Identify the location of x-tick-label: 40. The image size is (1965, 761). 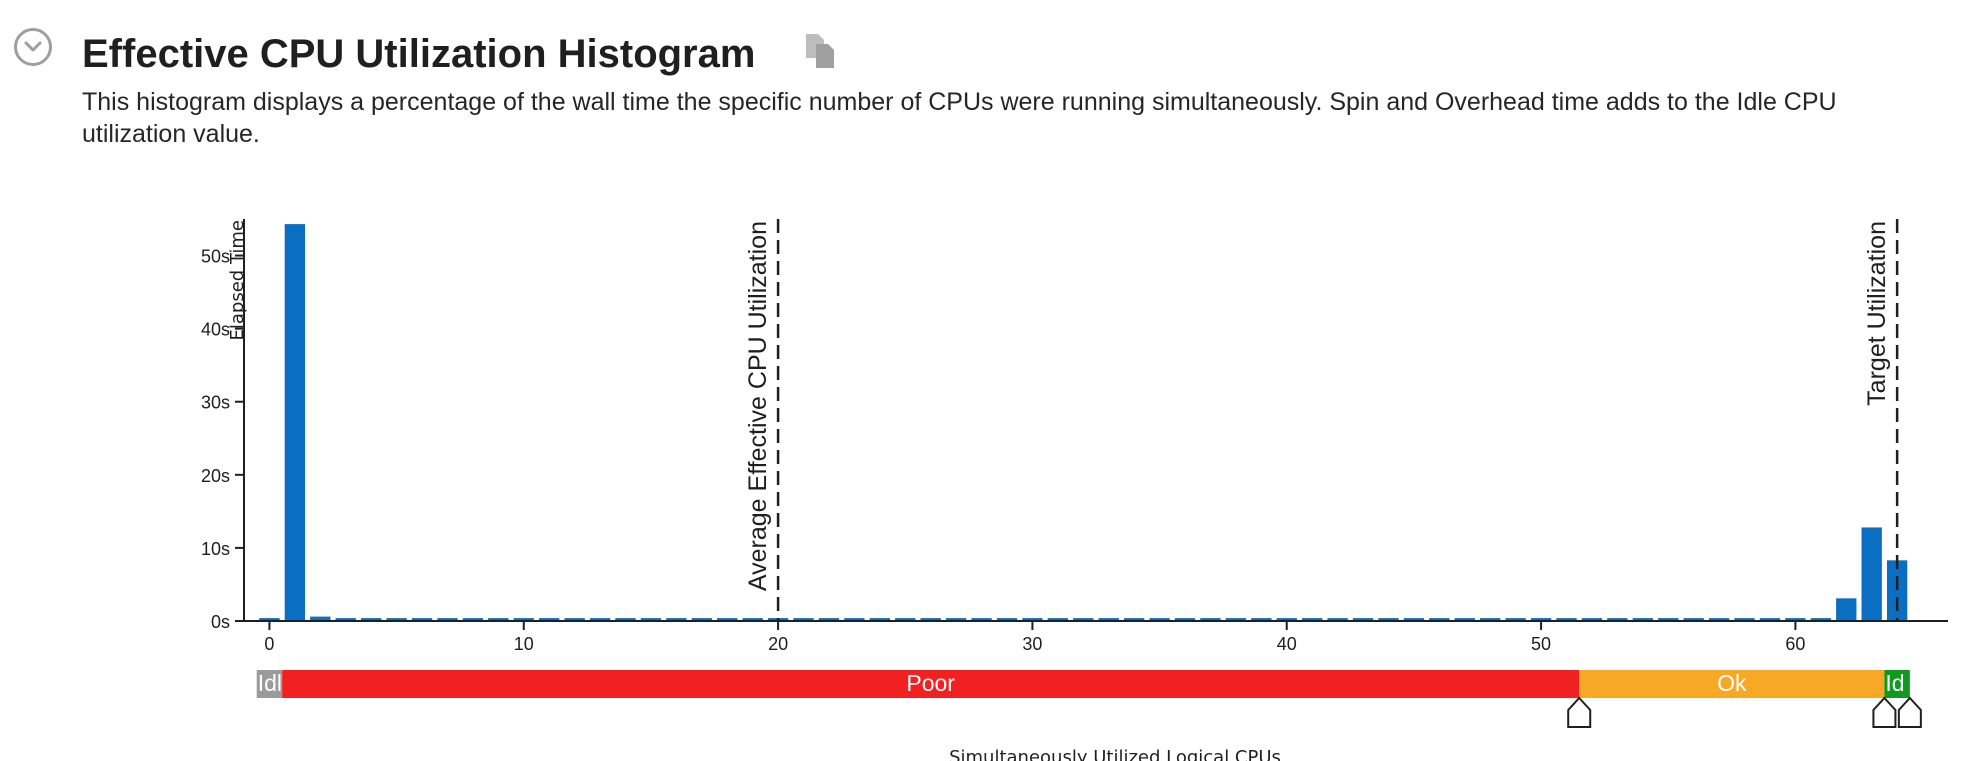
(1287, 644).